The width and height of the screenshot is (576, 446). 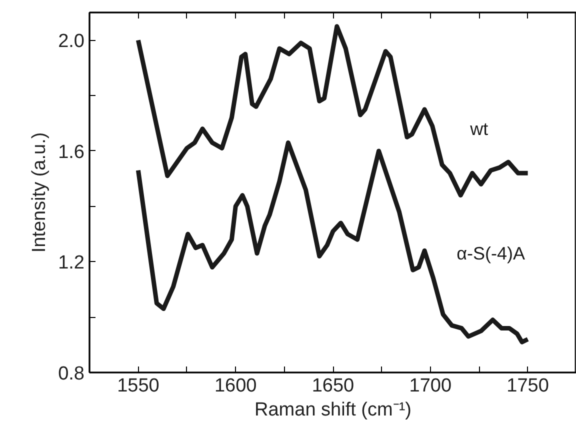 I want to click on x-tick-label: 1750, so click(x=527, y=386).